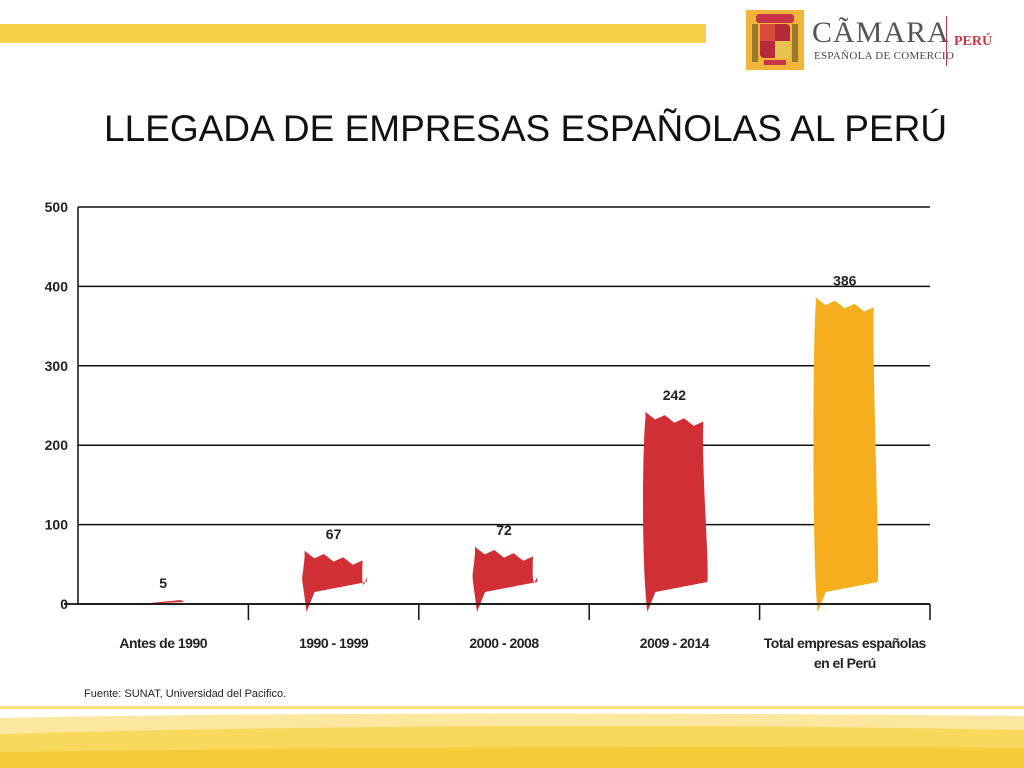  Describe the element at coordinates (57, 207) in the screenshot. I see `y-tick-label: 500` at that location.